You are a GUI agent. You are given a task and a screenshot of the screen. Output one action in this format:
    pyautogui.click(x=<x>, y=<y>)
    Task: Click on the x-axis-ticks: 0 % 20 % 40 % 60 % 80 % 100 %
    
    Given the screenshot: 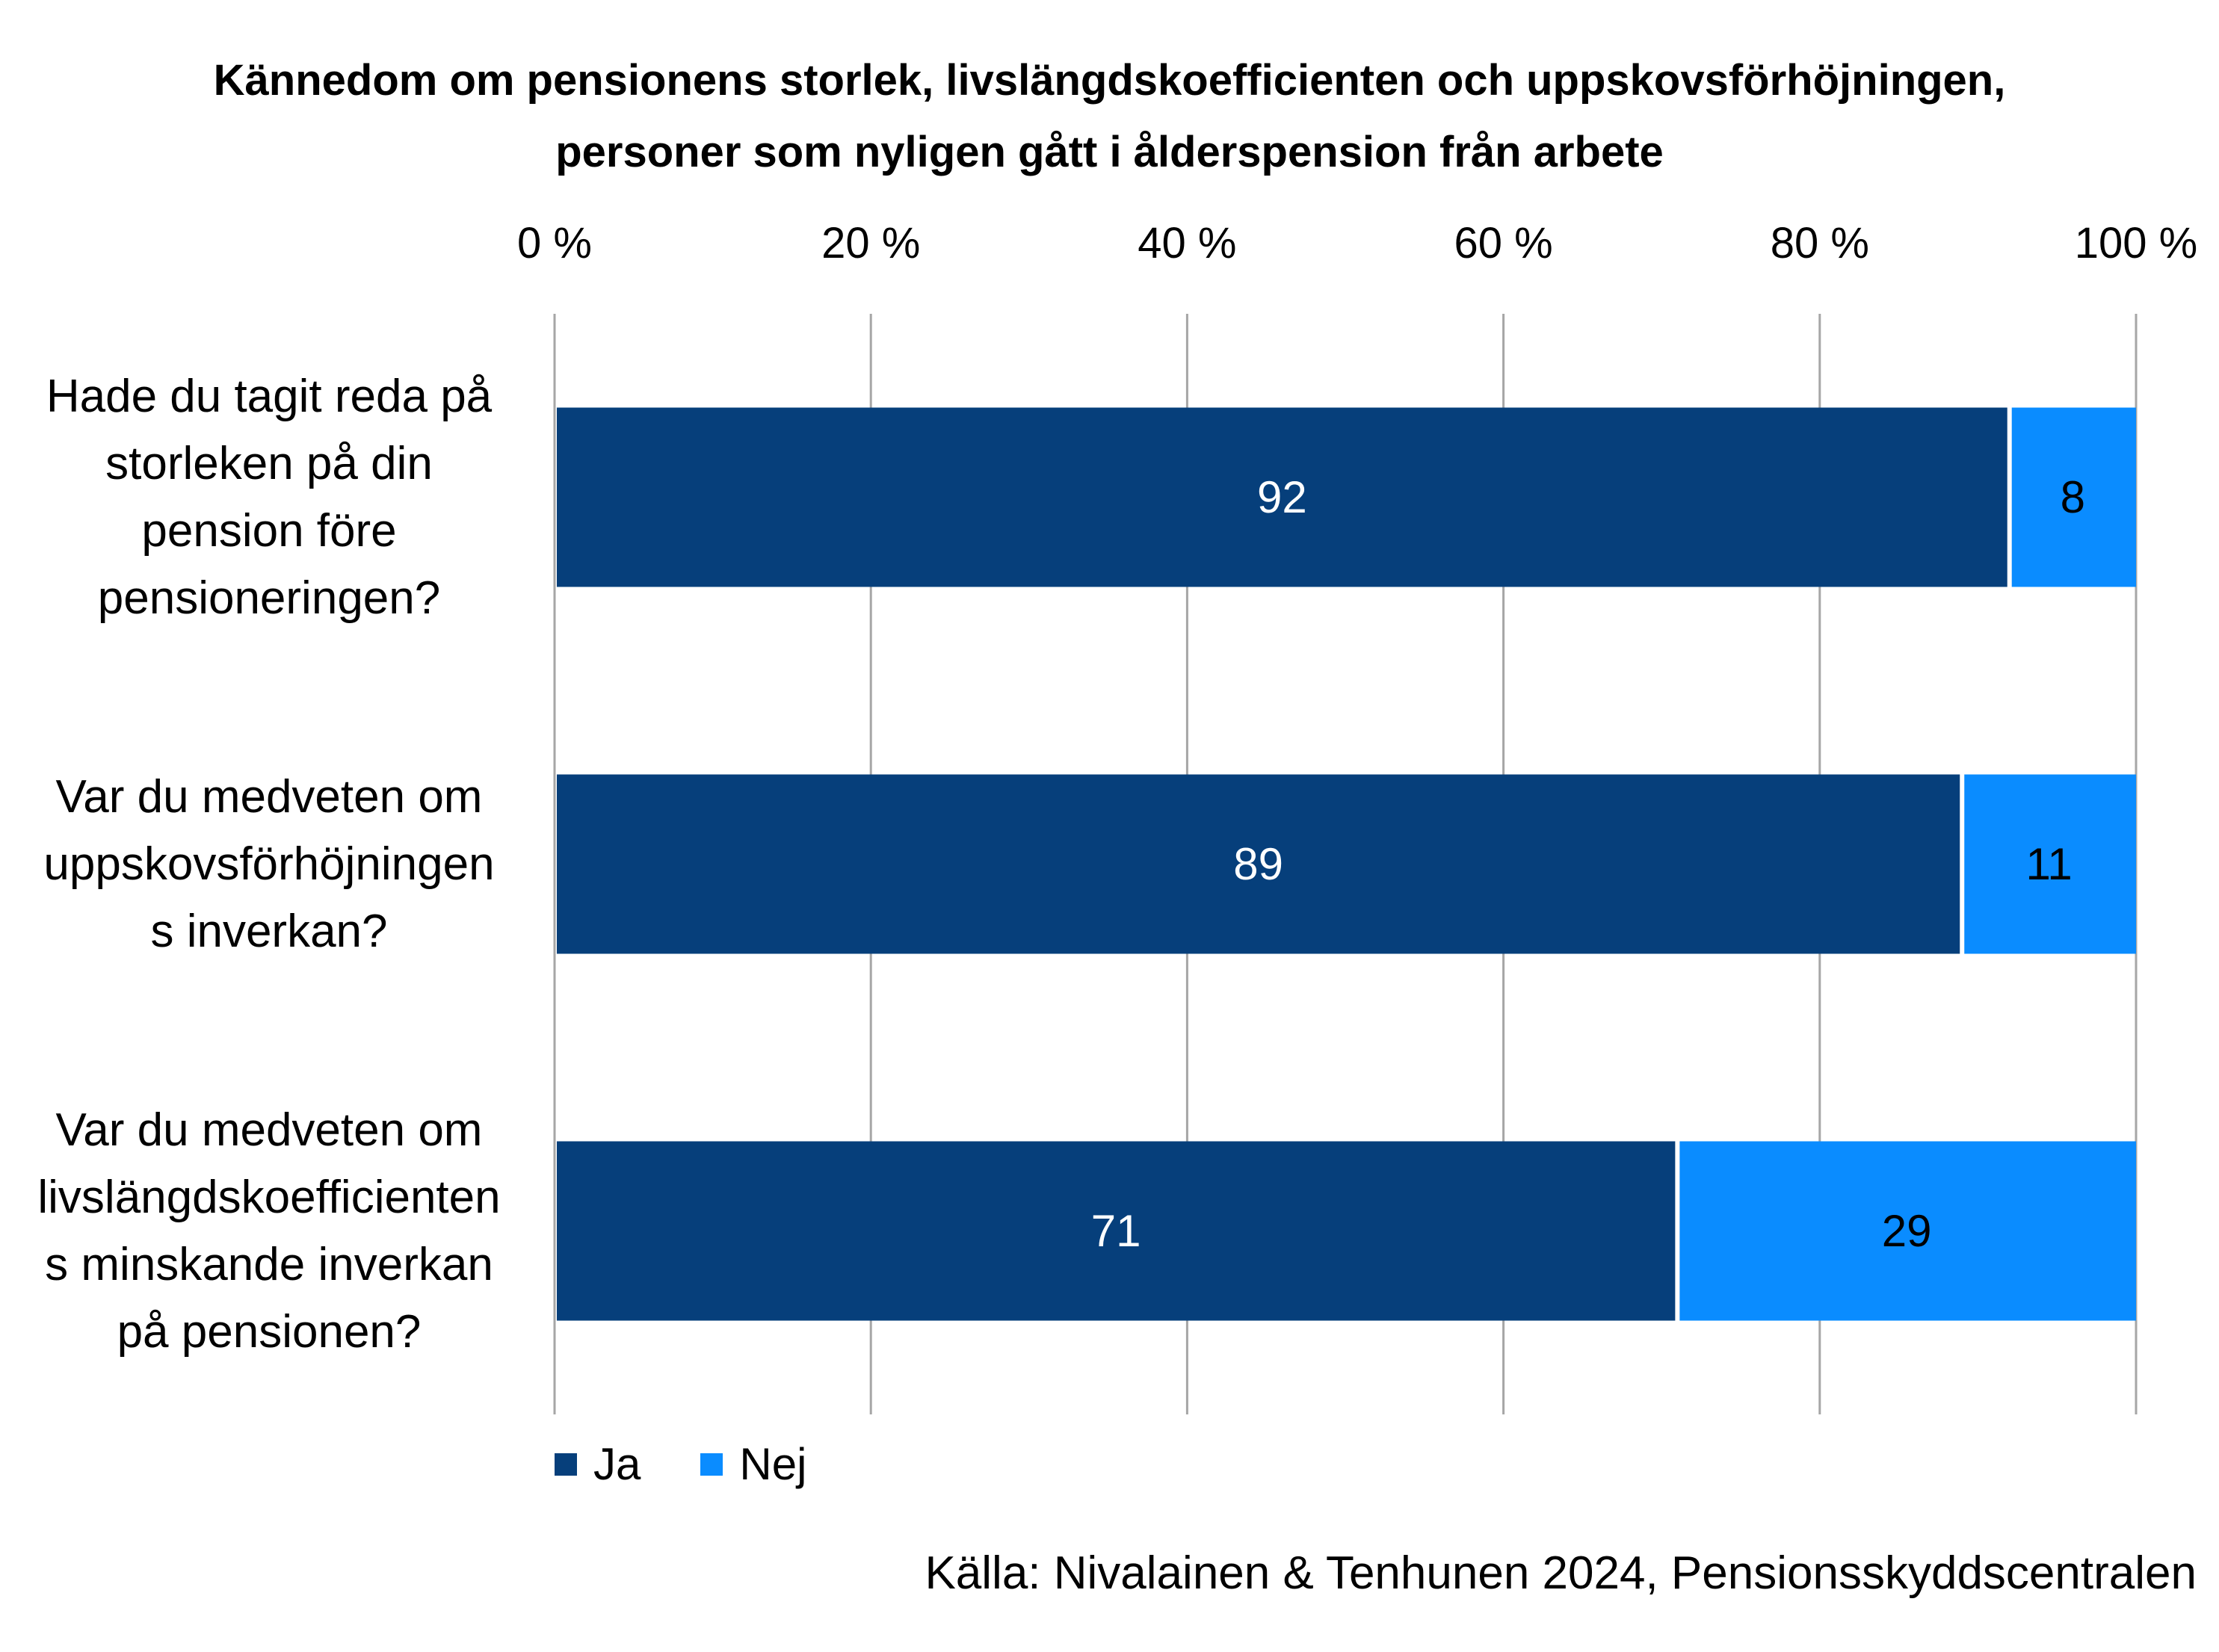 What is the action you would take?
    pyautogui.click(x=1357, y=243)
    